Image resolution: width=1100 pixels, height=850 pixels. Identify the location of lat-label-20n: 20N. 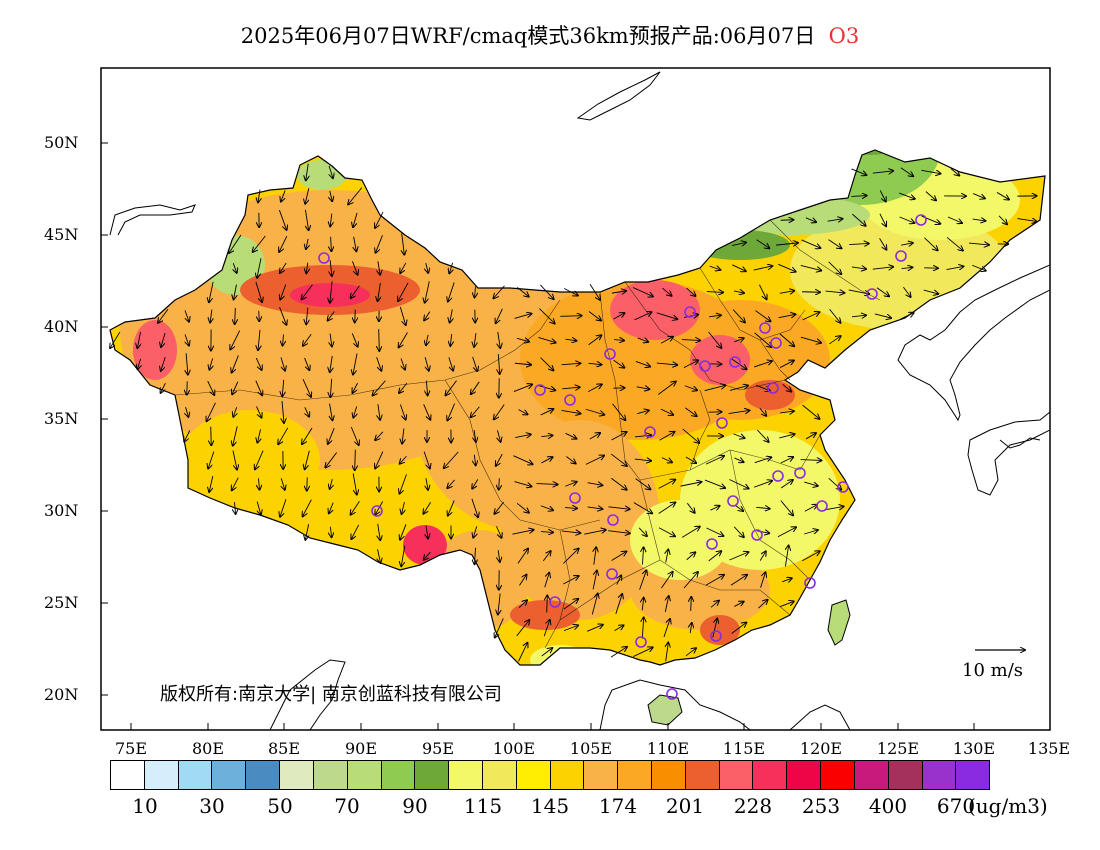
(61, 694).